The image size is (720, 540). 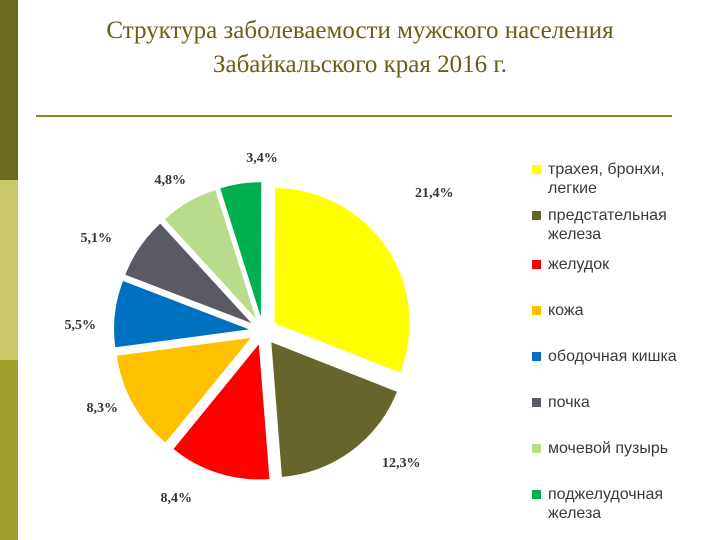 I want to click on slice-label-2: 12,3%, so click(x=401, y=463).